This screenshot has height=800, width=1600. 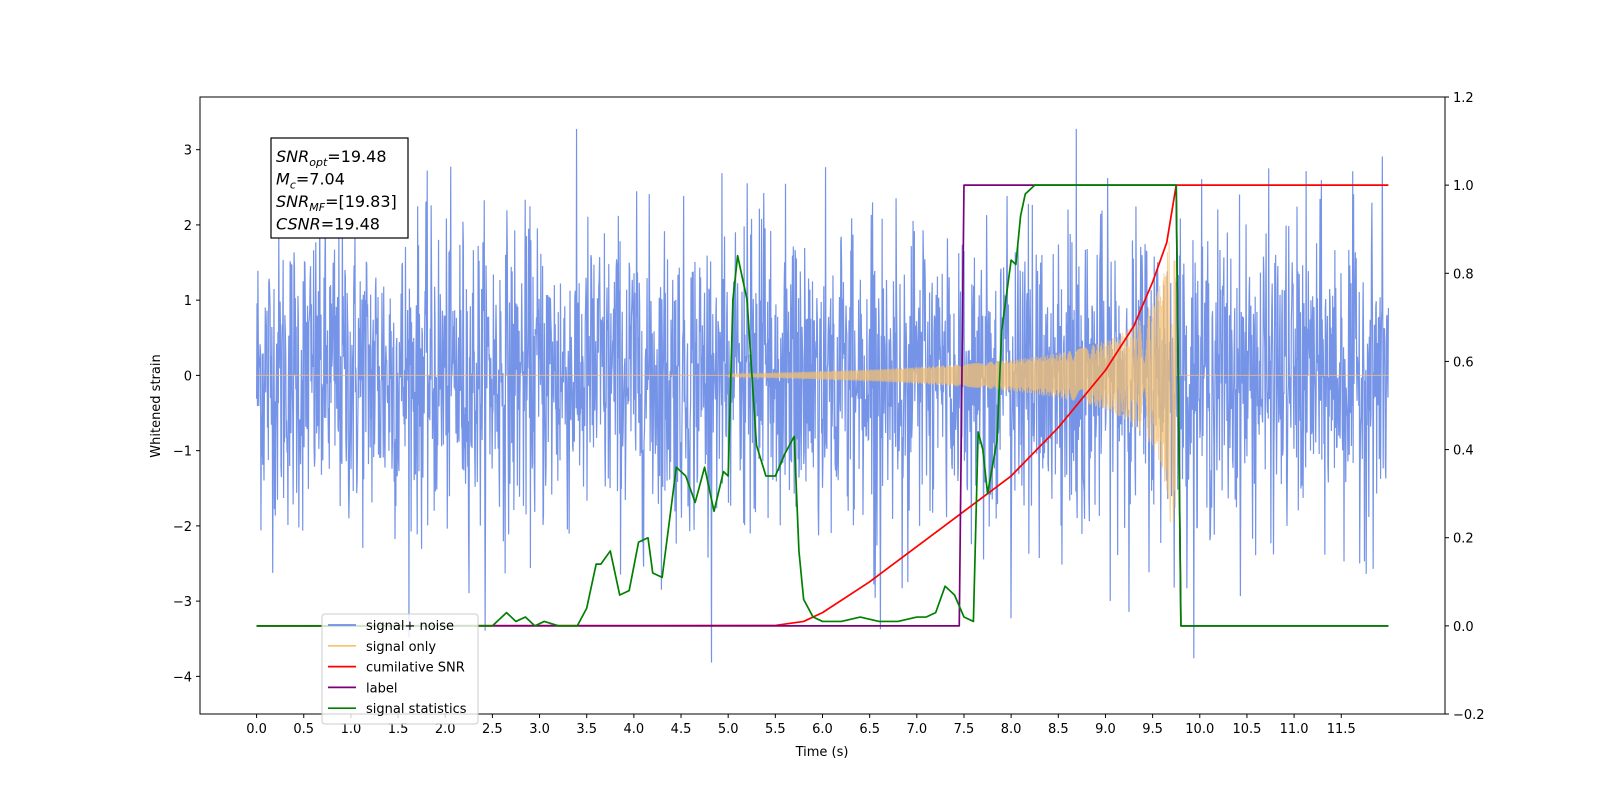 I want to click on legend-frame, so click(x=400, y=669).